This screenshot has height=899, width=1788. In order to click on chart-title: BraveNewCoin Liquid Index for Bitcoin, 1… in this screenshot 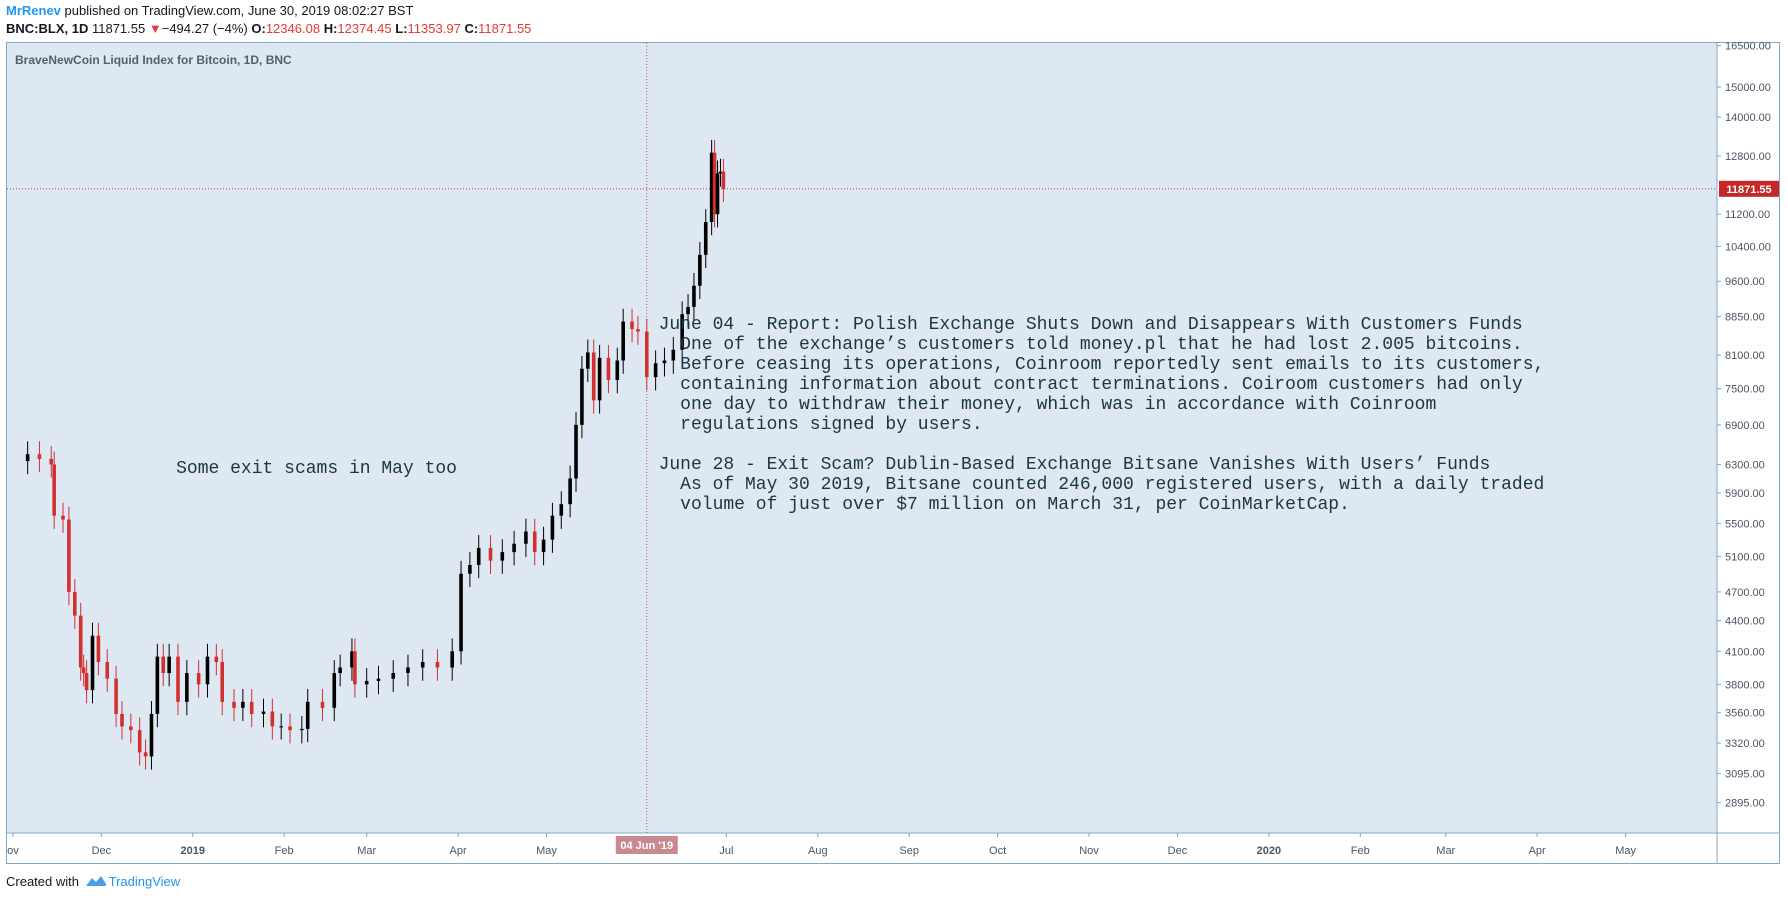, I will do `click(153, 60)`.